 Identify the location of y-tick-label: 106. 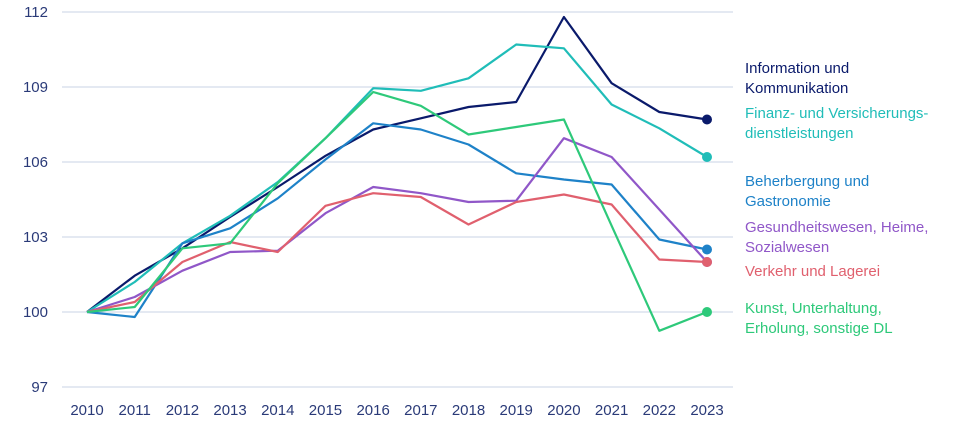
(35, 162).